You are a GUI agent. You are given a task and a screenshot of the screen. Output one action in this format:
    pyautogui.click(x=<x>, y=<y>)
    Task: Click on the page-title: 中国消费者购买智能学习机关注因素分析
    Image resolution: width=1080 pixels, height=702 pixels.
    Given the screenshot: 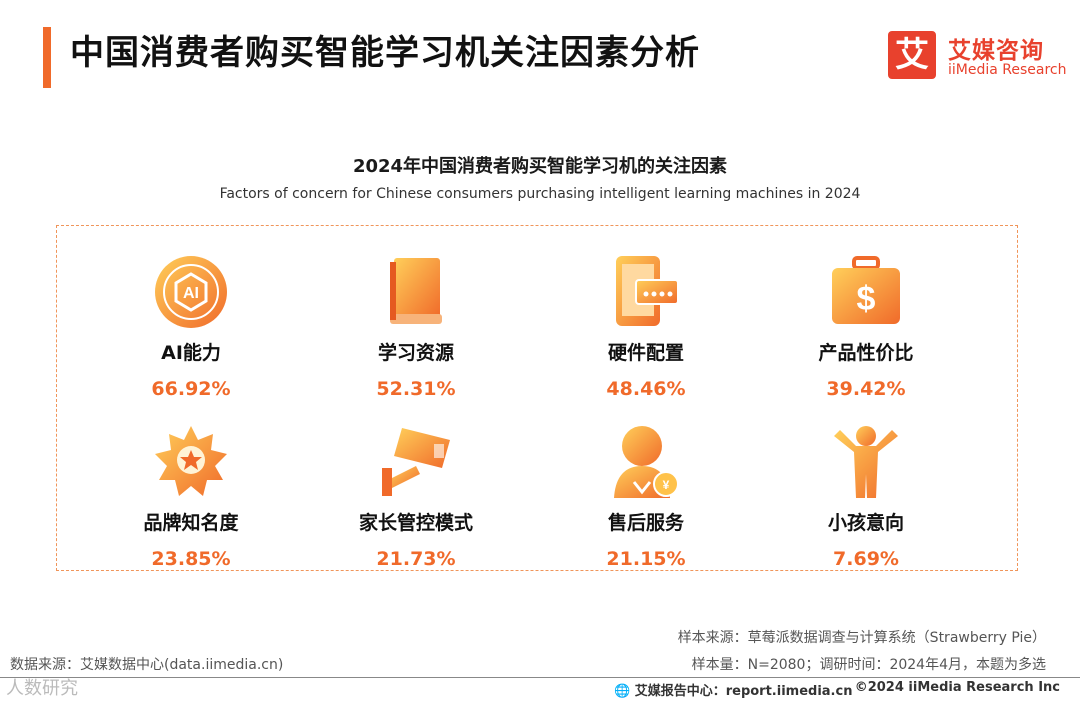 What is the action you would take?
    pyautogui.click(x=385, y=53)
    